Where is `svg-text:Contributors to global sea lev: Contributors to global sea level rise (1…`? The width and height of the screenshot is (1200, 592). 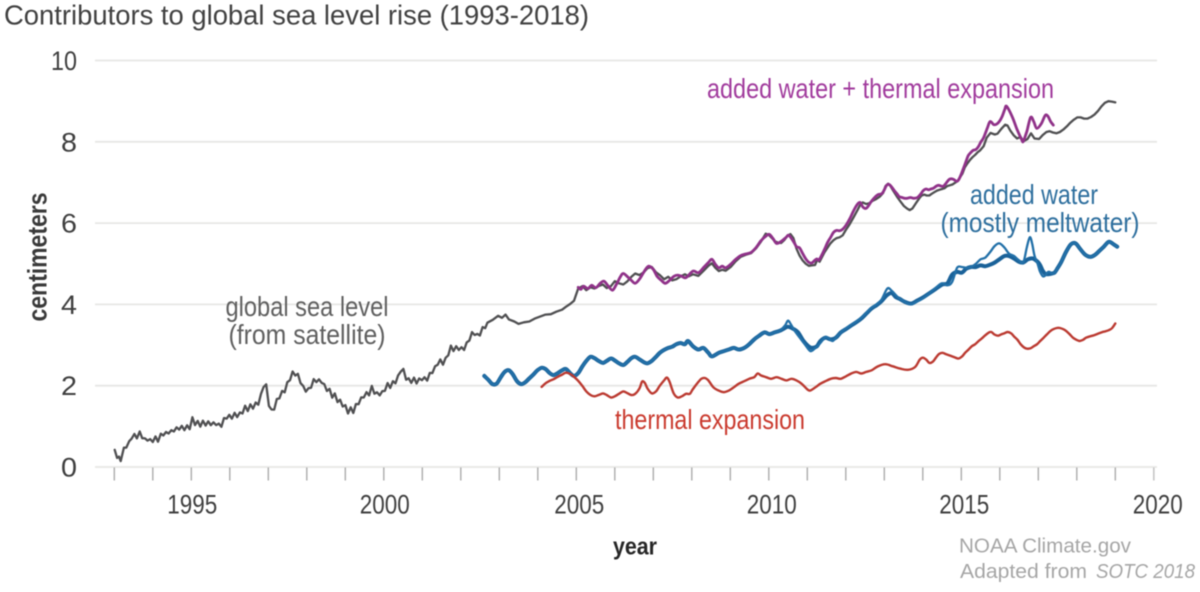
svg-text:Contributors to global sea lev: Contributors to global sea level rise (1… is located at coordinates (296, 15).